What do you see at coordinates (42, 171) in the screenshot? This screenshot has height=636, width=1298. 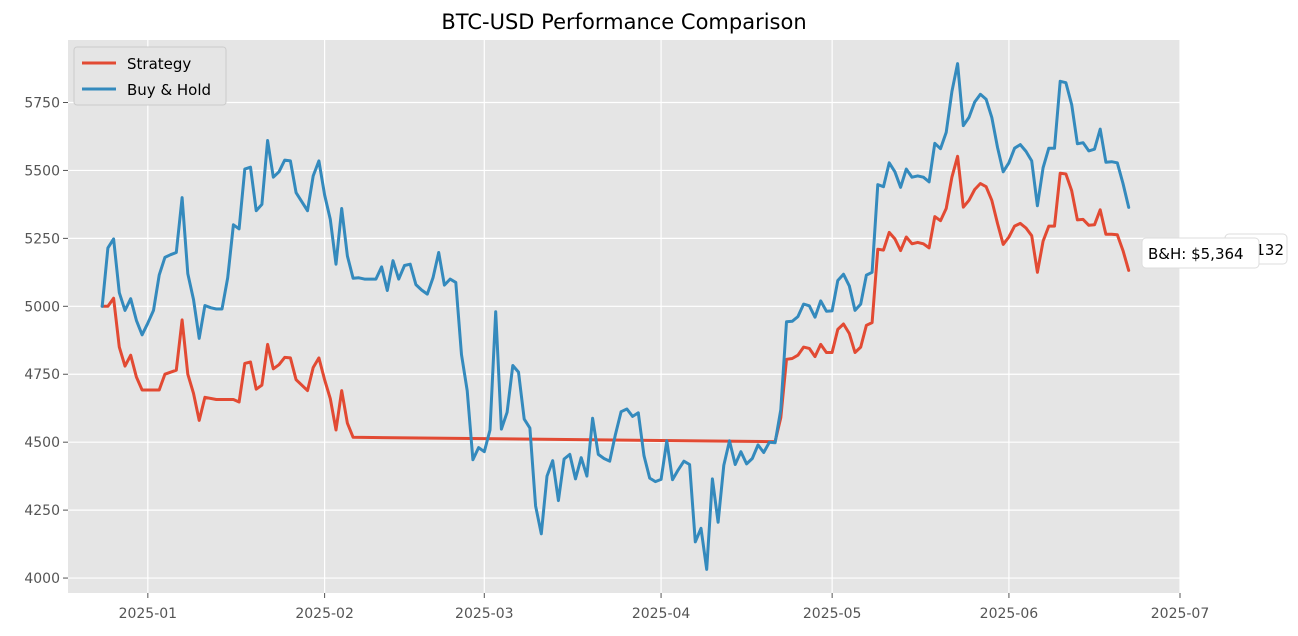 I see `y-tick-label: 5500` at bounding box center [42, 171].